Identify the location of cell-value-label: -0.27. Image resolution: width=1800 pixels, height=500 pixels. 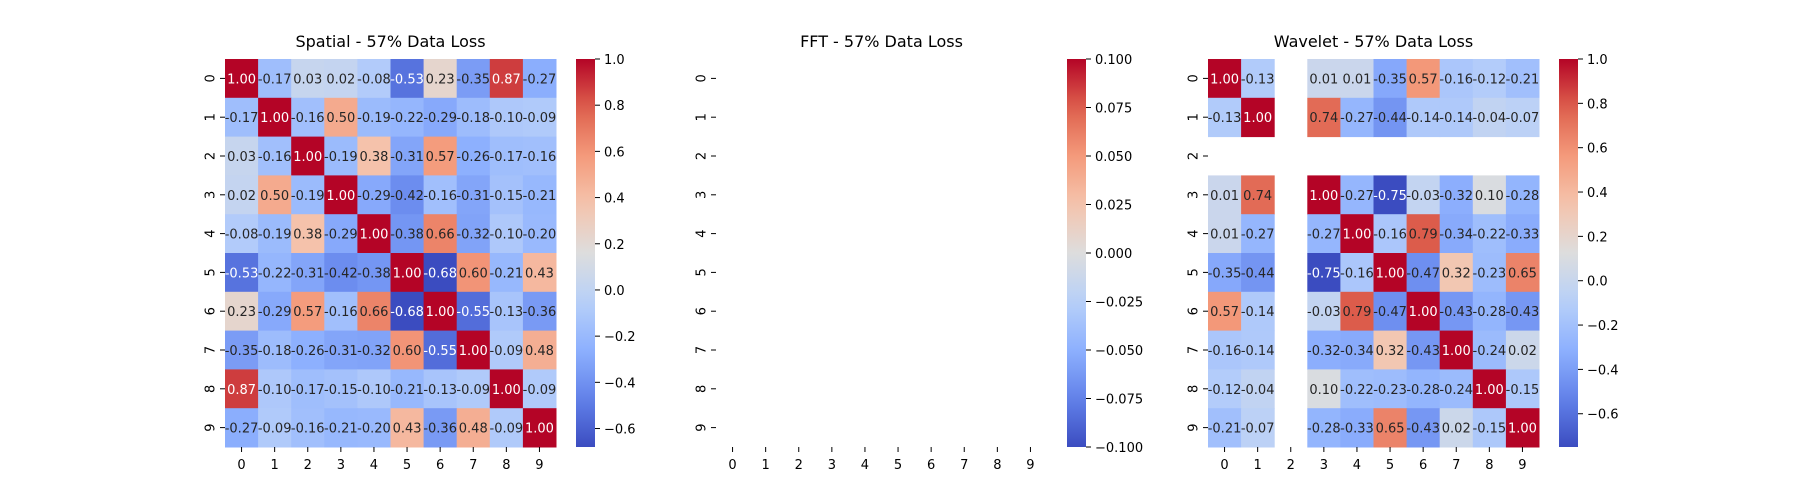
(540, 79).